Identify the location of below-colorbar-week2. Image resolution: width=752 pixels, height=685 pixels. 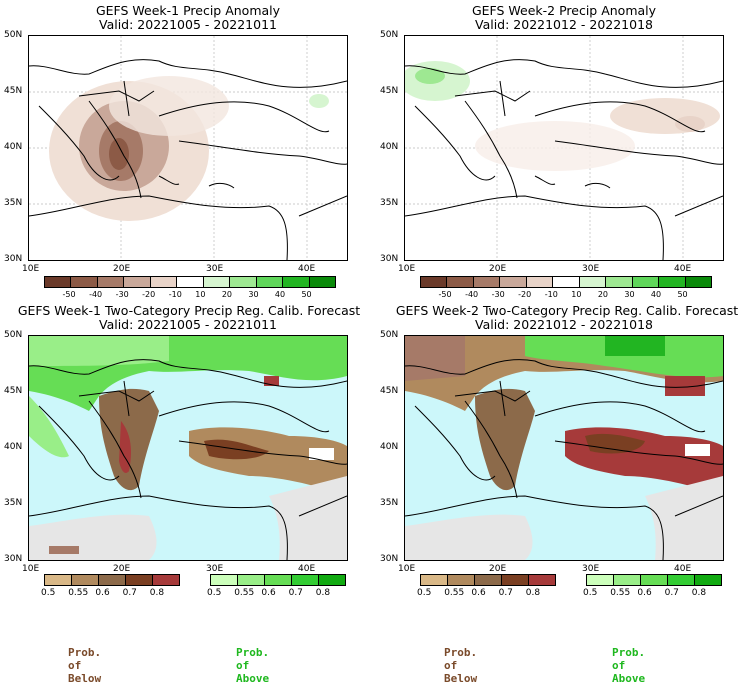
(488, 580).